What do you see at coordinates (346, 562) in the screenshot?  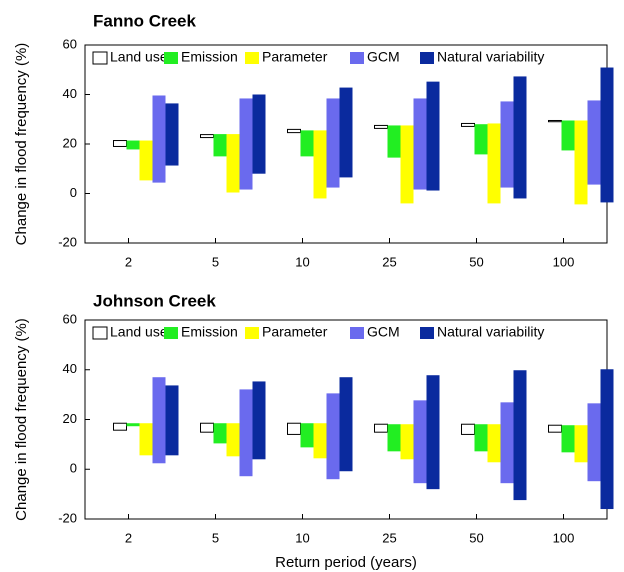 I see `x-axis-label: Return period (years)` at bounding box center [346, 562].